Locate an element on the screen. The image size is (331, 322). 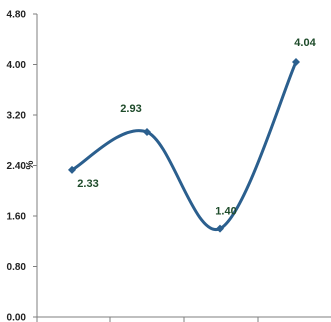
data-label: 1.40 is located at coordinates (225, 212).